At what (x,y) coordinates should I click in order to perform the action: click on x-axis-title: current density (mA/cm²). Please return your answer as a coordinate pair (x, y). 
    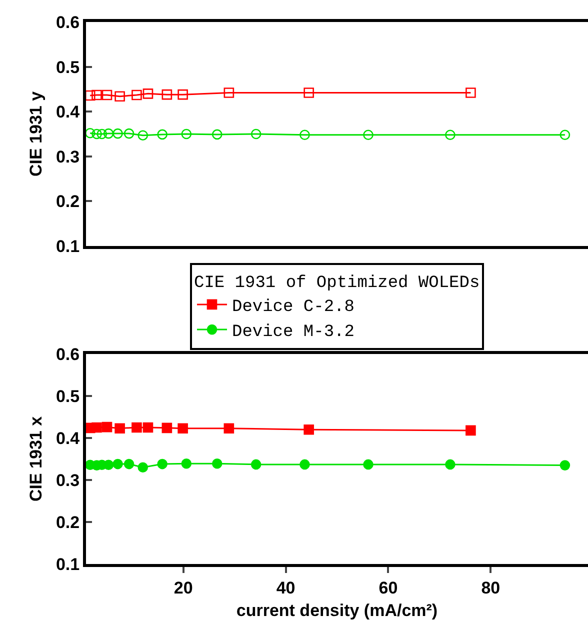
    Looking at the image, I should click on (337, 610).